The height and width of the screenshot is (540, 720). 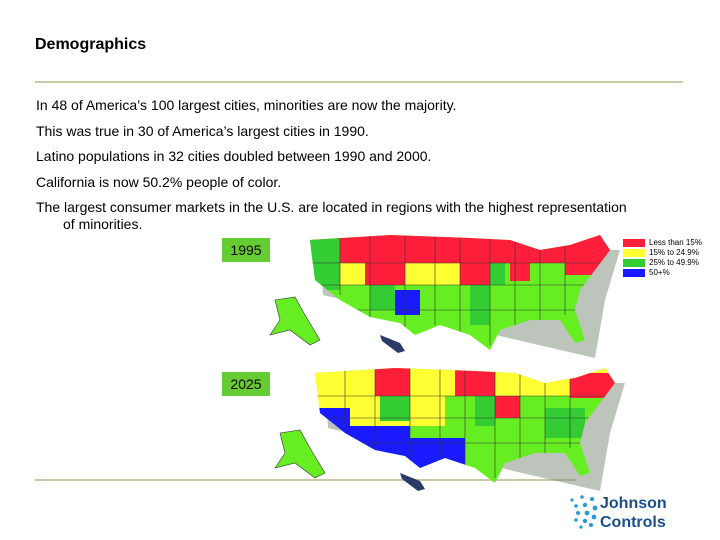 What do you see at coordinates (246, 250) in the screenshot?
I see `map-label: 1995` at bounding box center [246, 250].